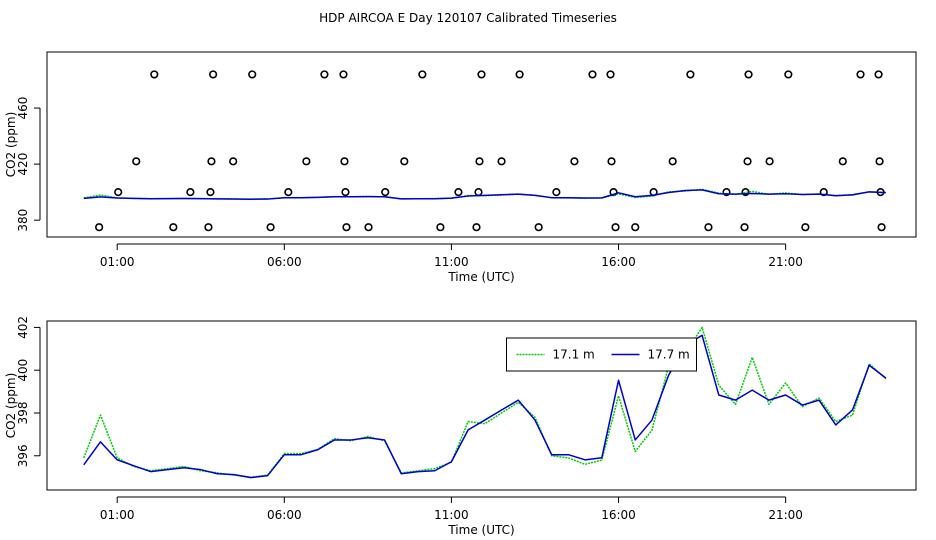 The width and height of the screenshot is (936, 540). Describe the element at coordinates (23, 370) in the screenshot. I see `y-tick-label: 400` at that location.